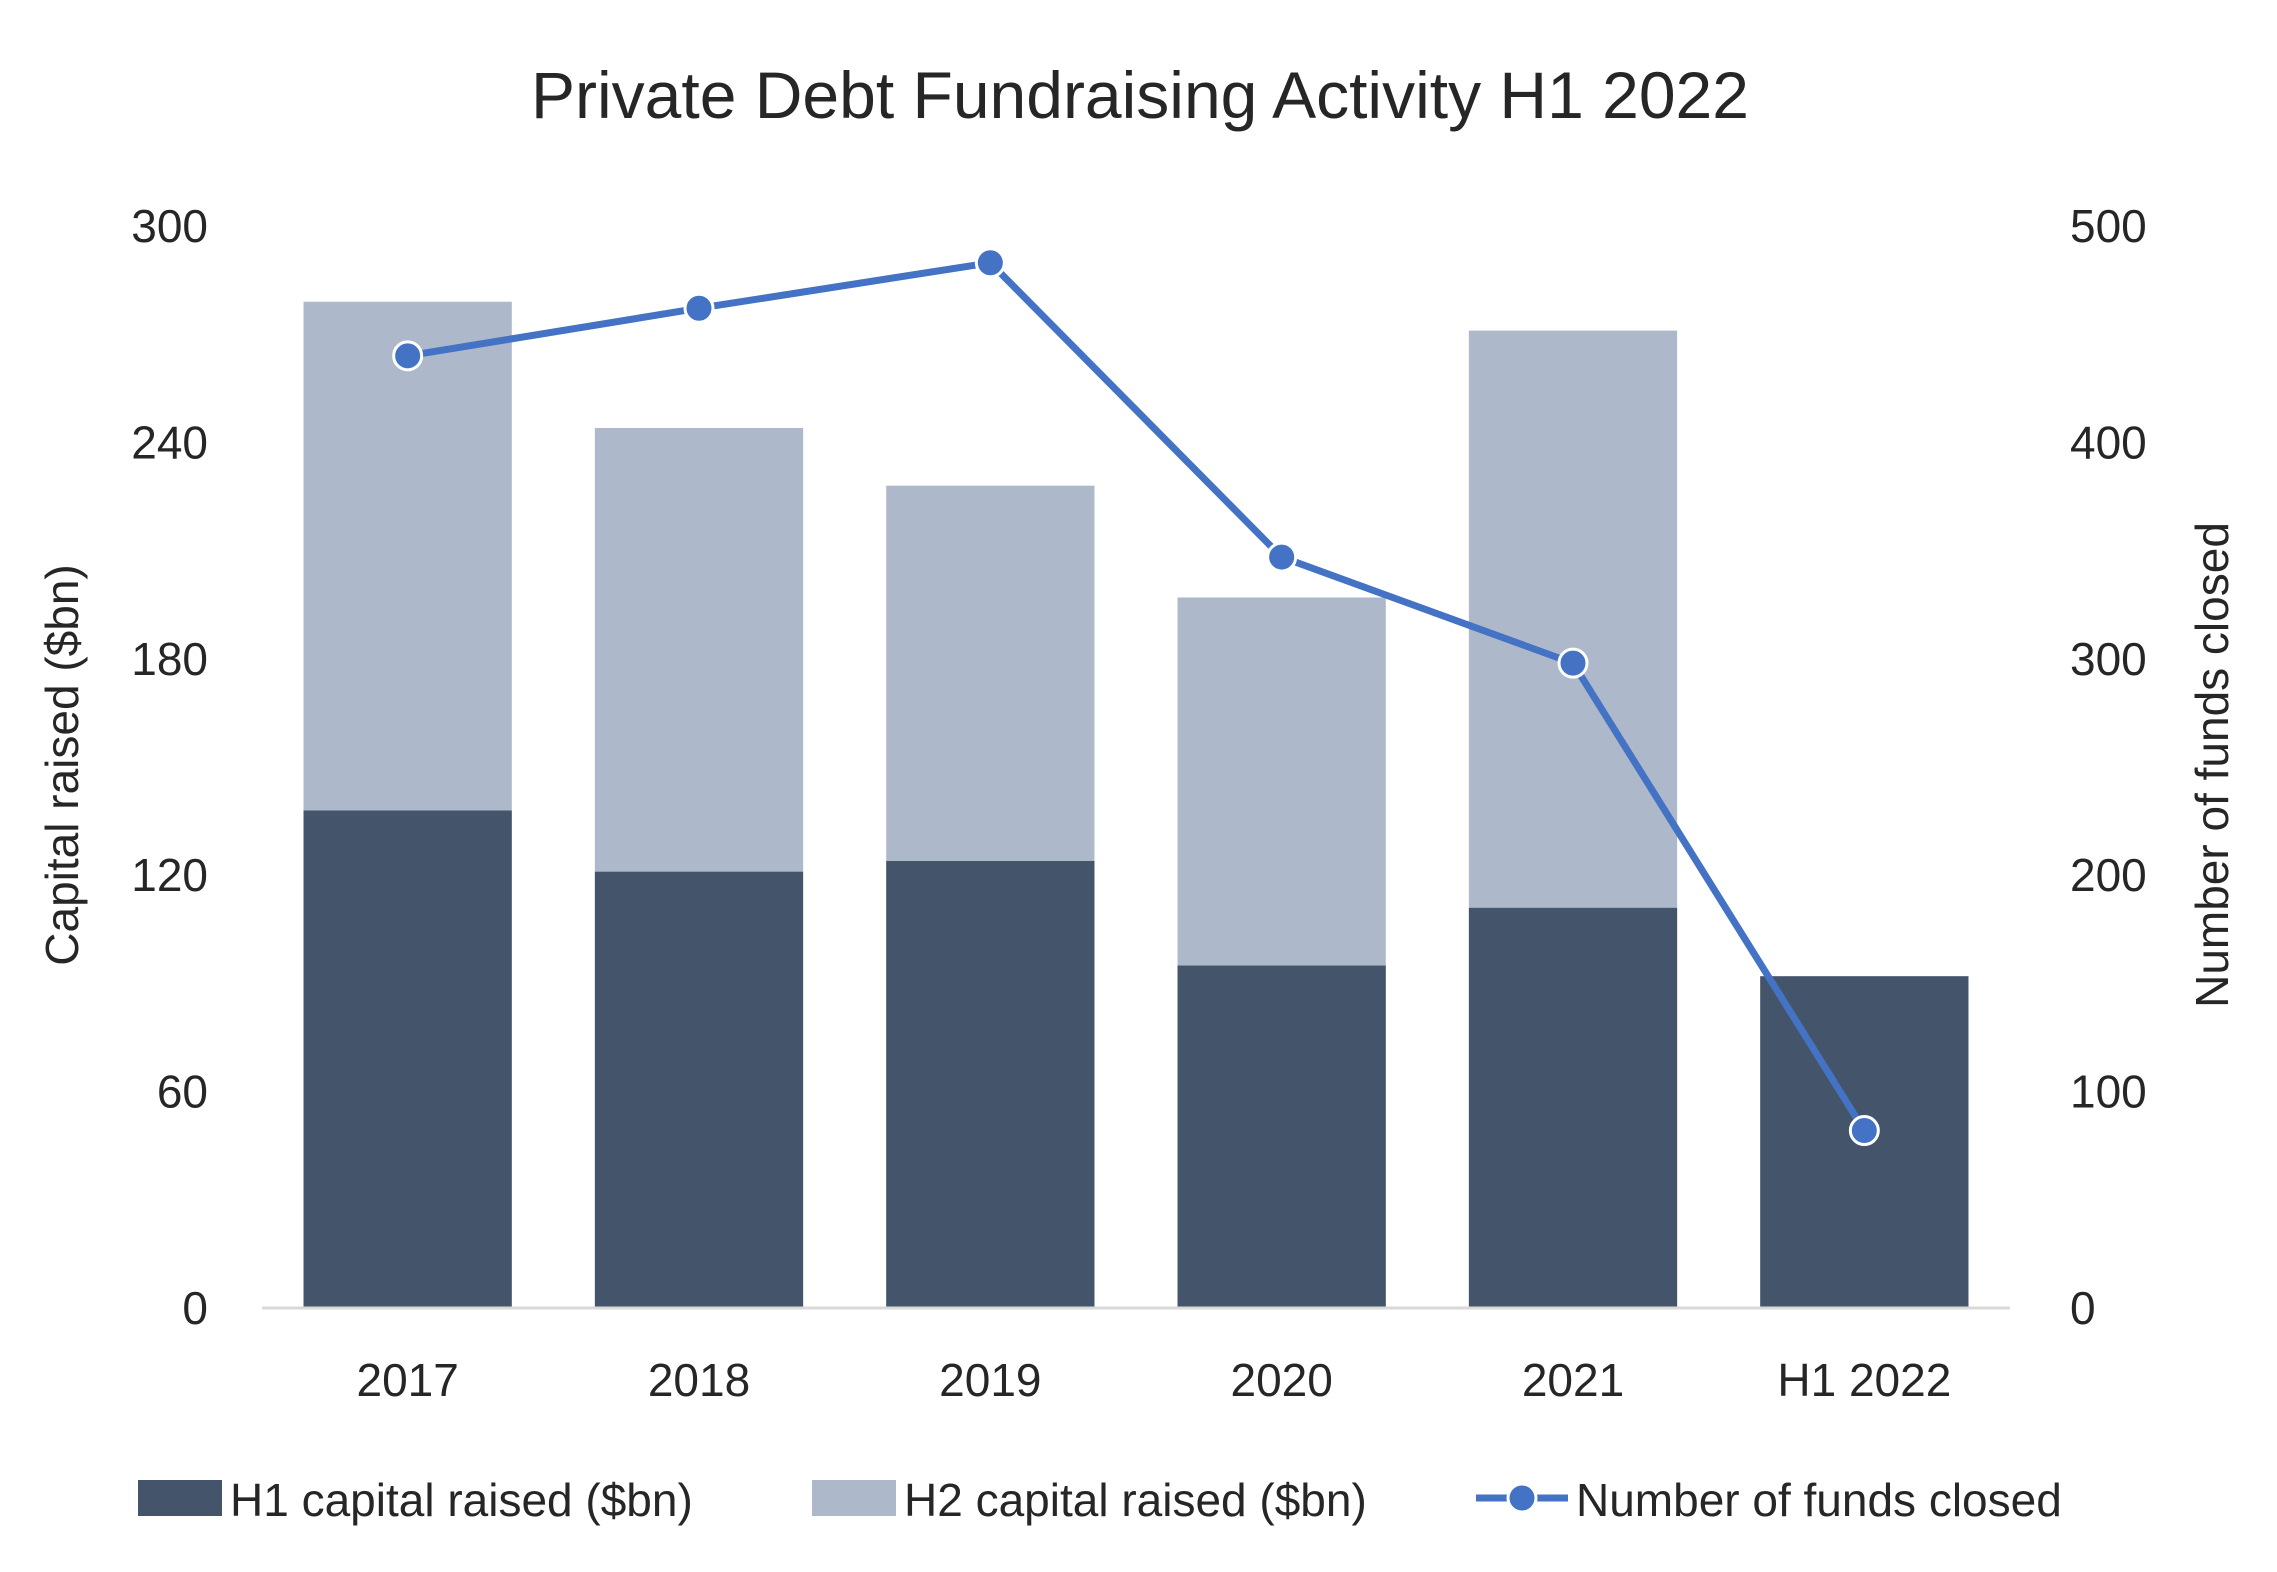 The height and width of the screenshot is (1572, 2277). Describe the element at coordinates (1573, 1107) in the screenshot. I see `bar-h1-2021` at that location.